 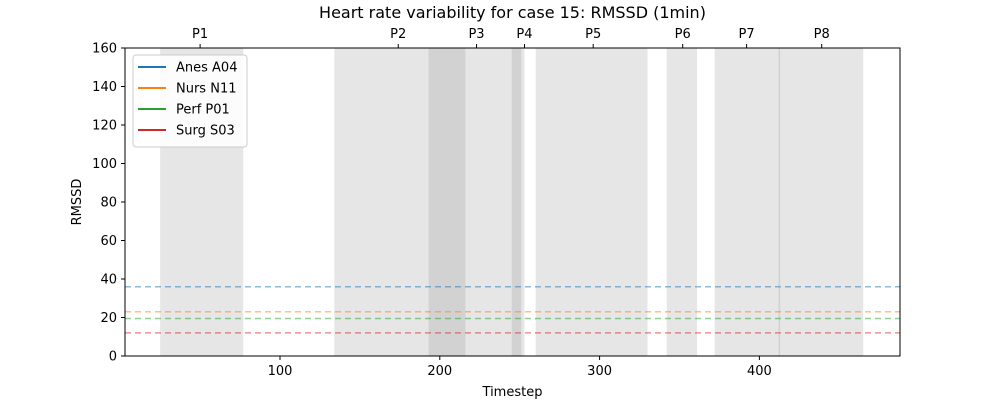 I want to click on x-tick-label-100: 100, so click(x=280, y=371).